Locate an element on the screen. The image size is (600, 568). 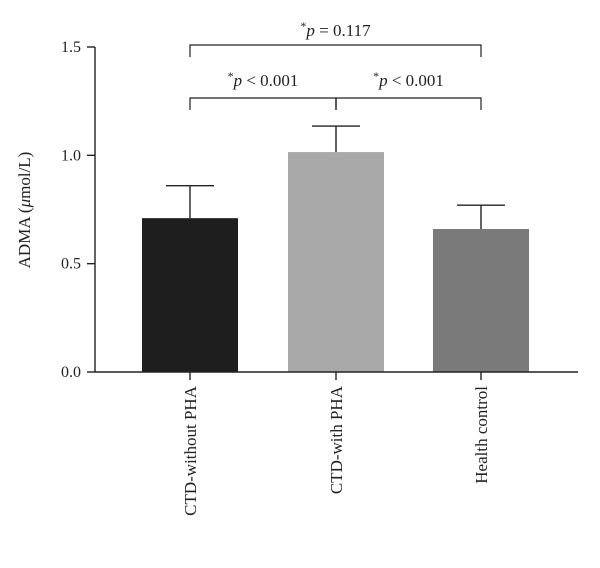
y-axis-title-mu: μ is located at coordinates (24, 204).